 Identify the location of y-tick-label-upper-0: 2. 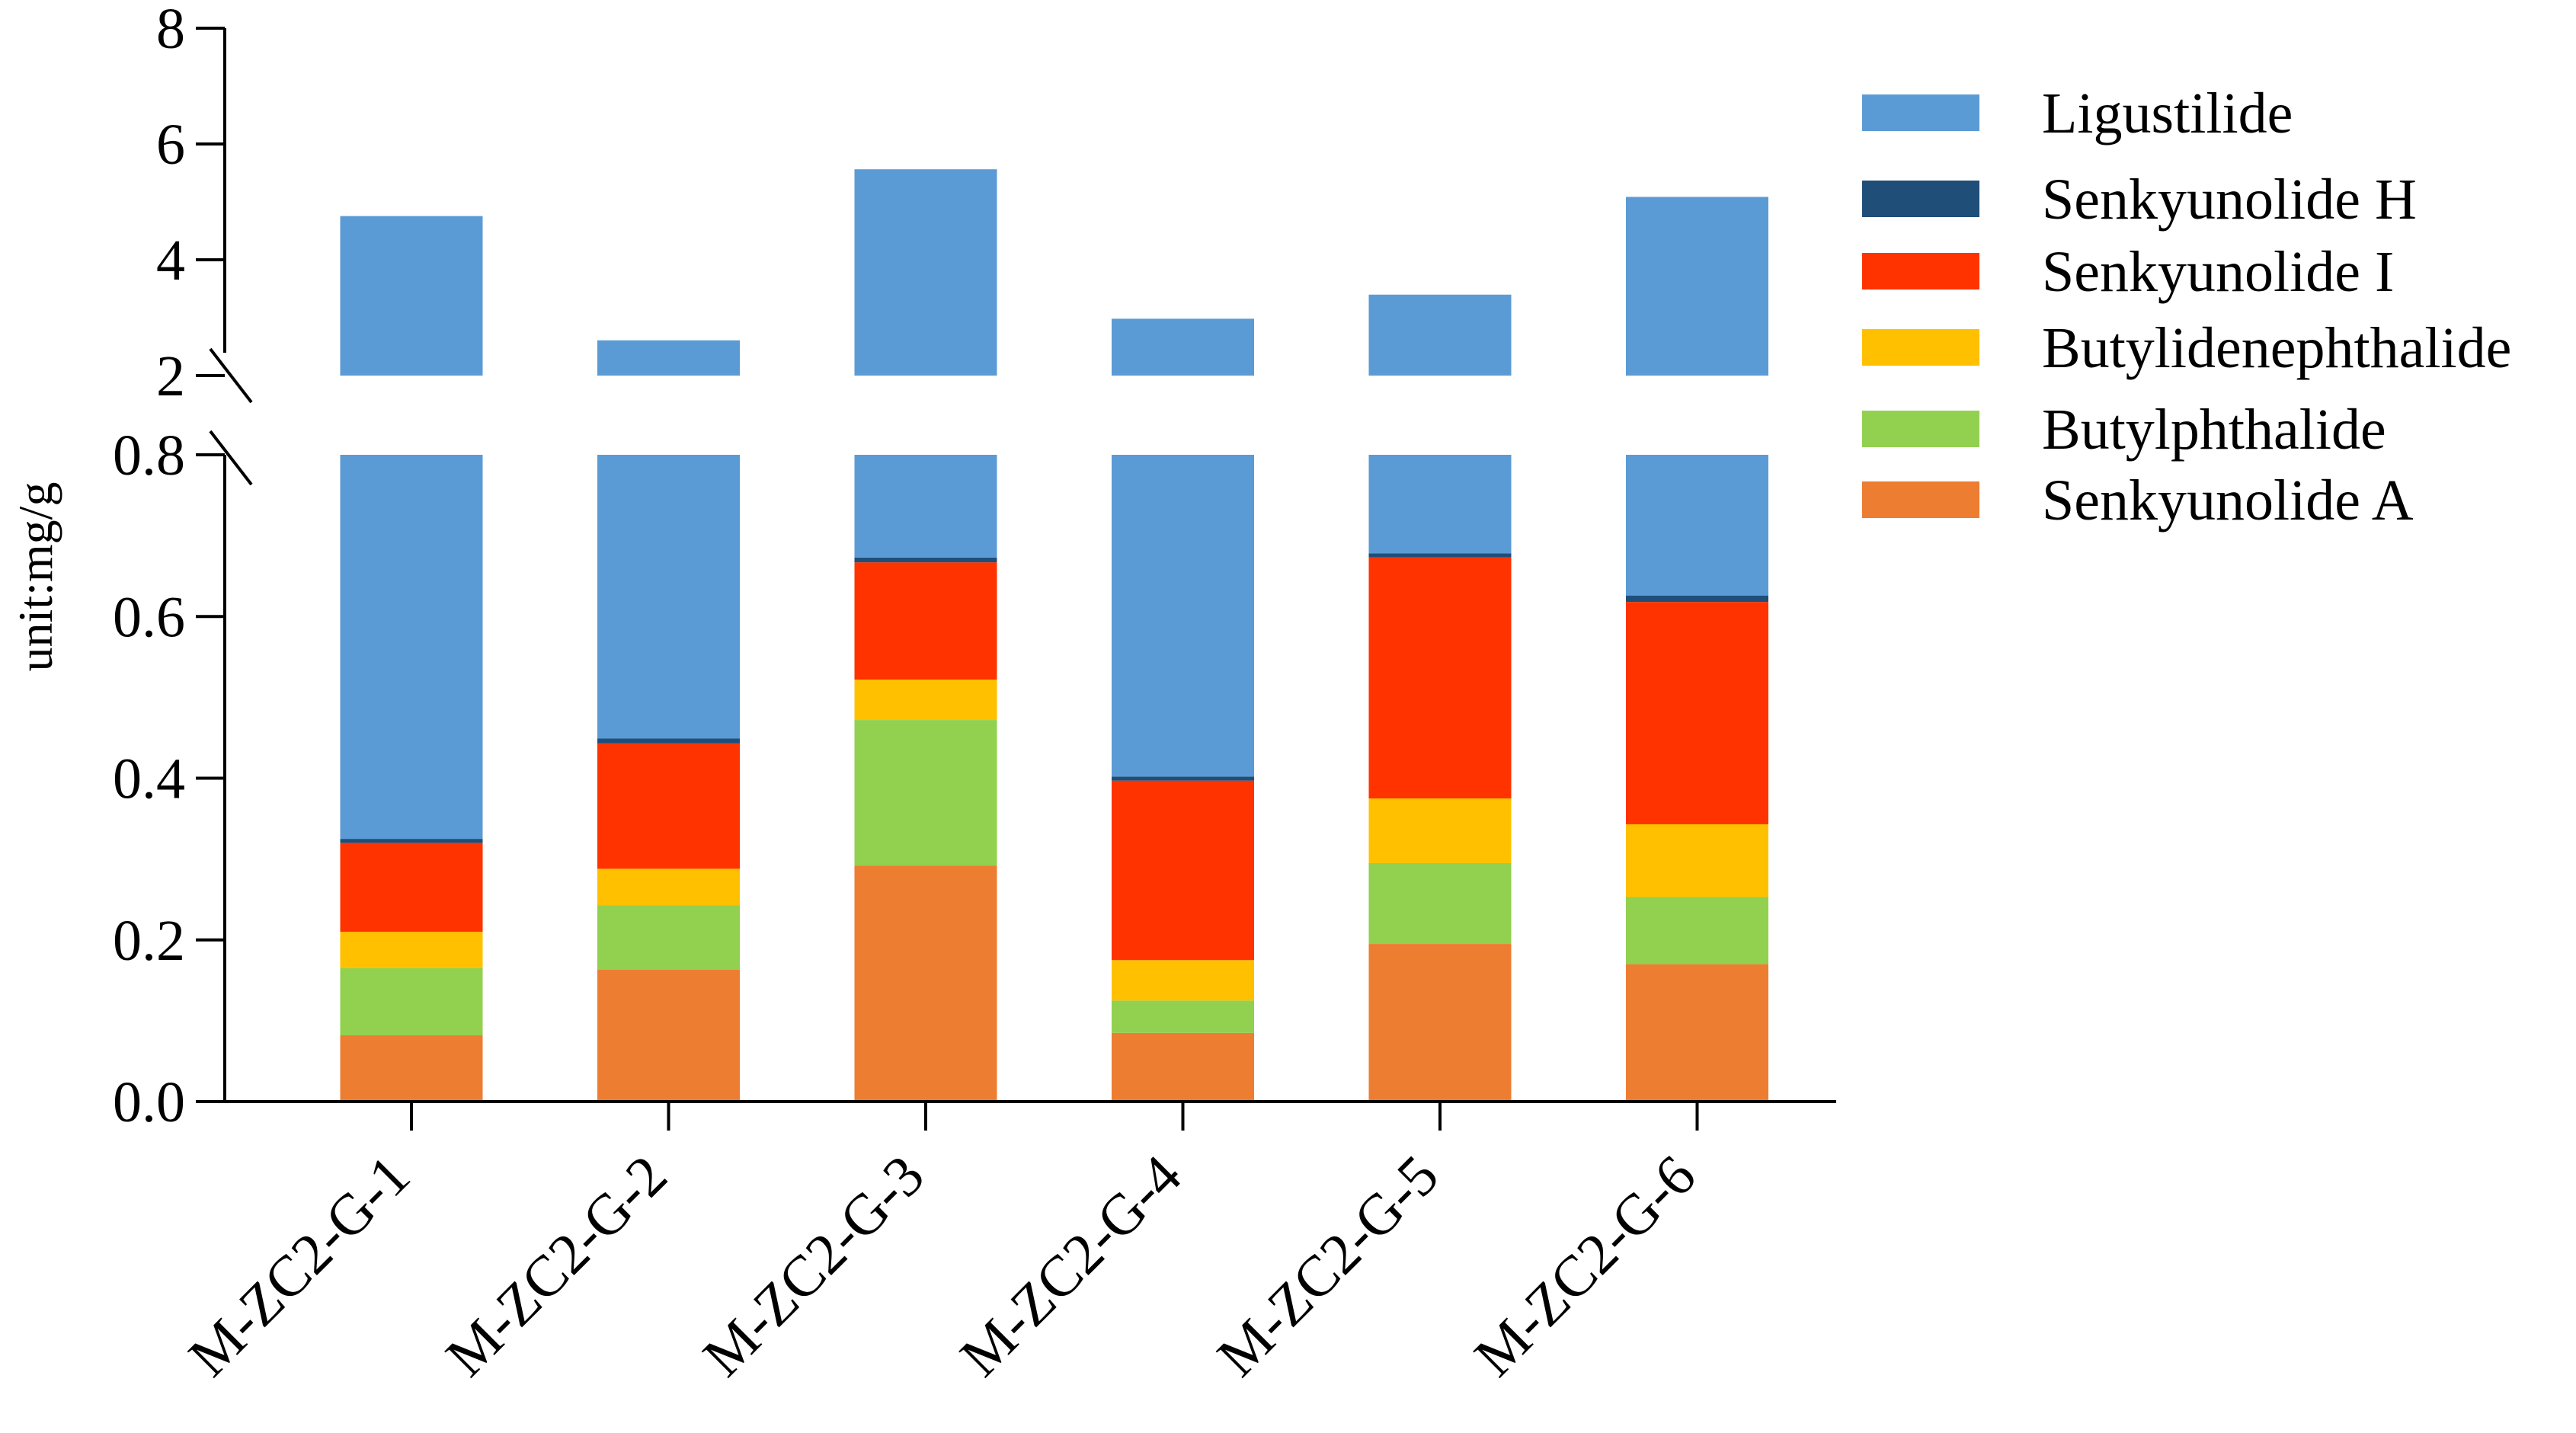
(170, 376).